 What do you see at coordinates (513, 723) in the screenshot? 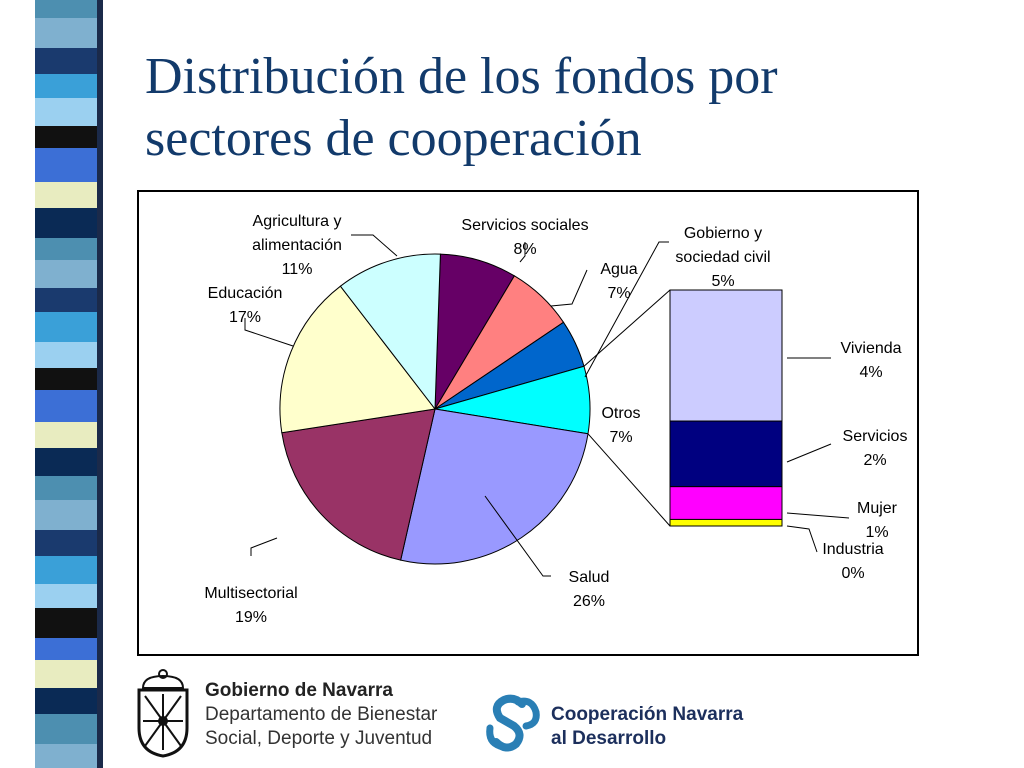
I see `cooperacion-navarra-logo-icon` at bounding box center [513, 723].